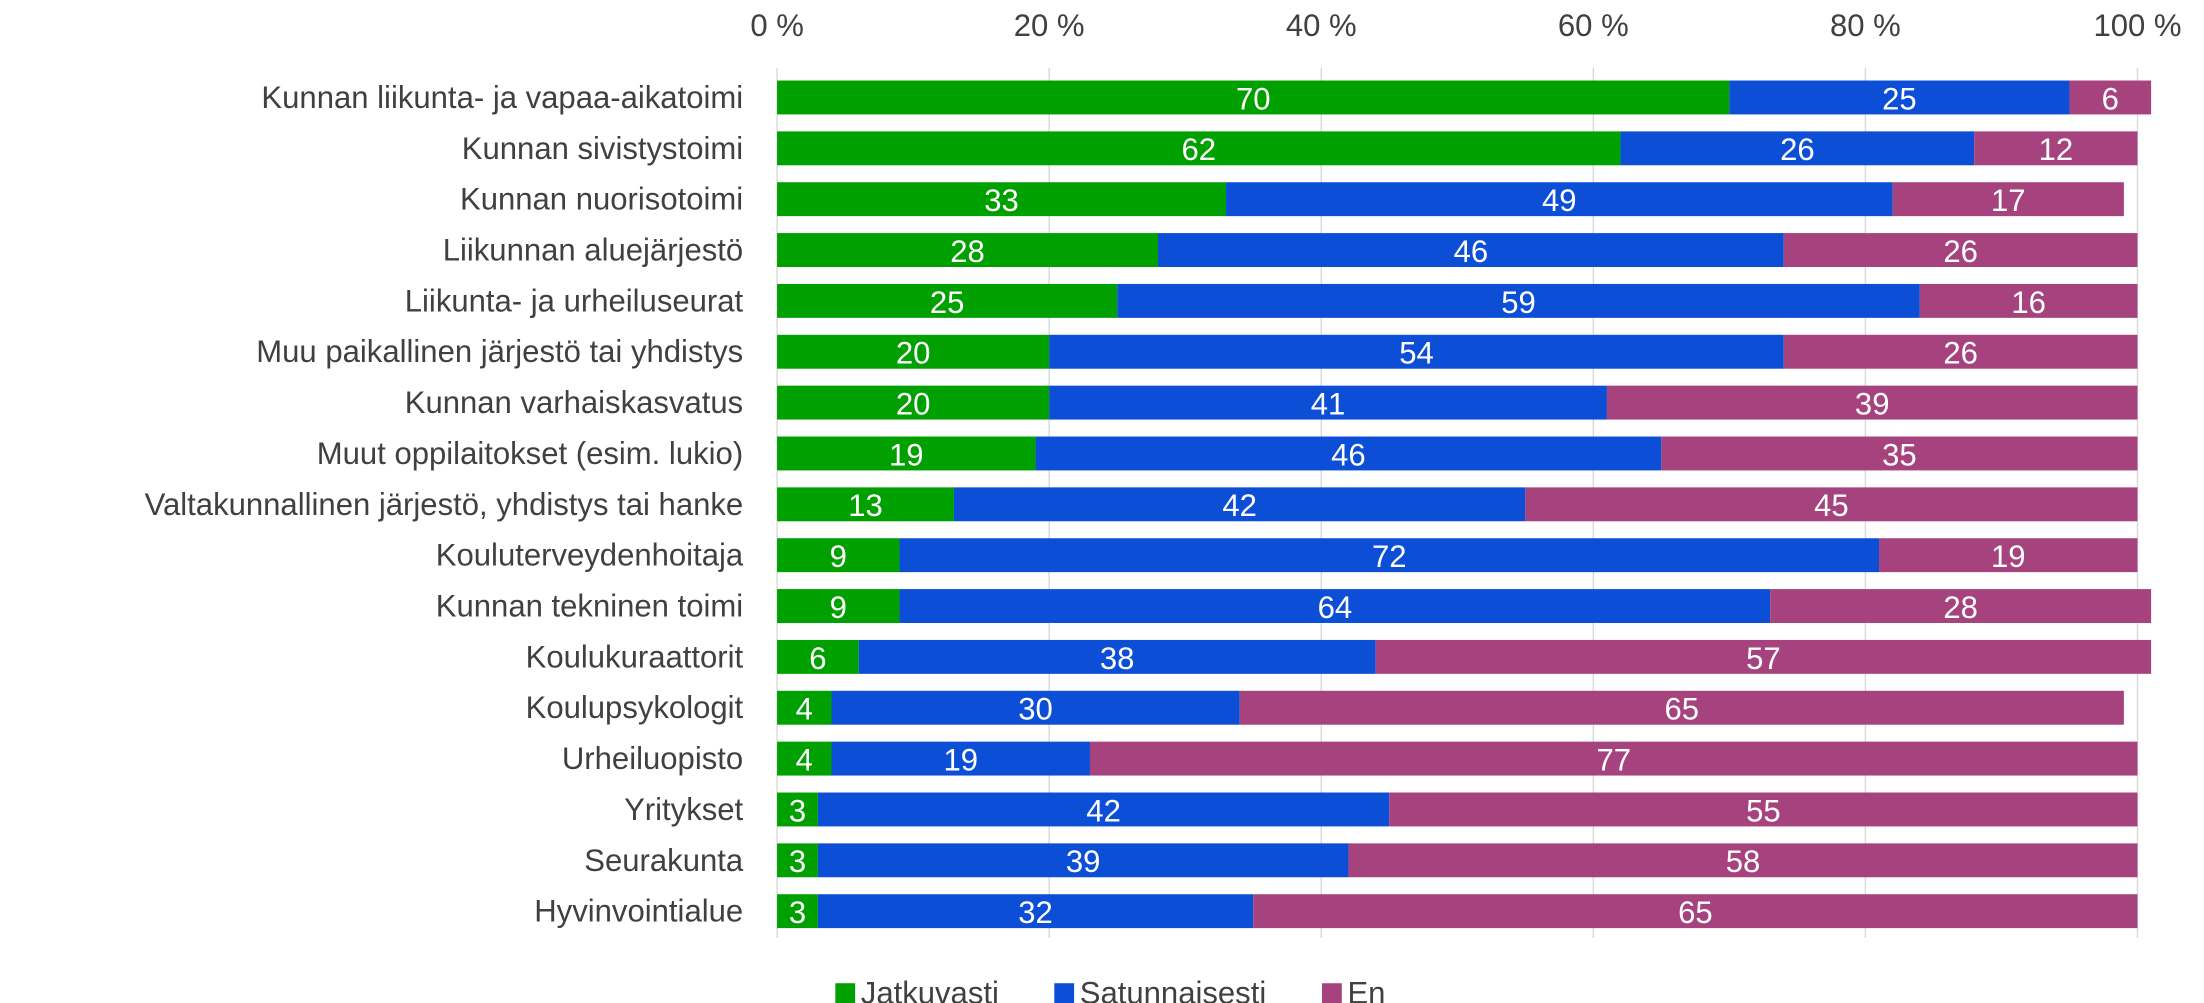  Describe the element at coordinates (638, 911) in the screenshot. I see `y-tick-label: Hyvinvointialue` at that location.